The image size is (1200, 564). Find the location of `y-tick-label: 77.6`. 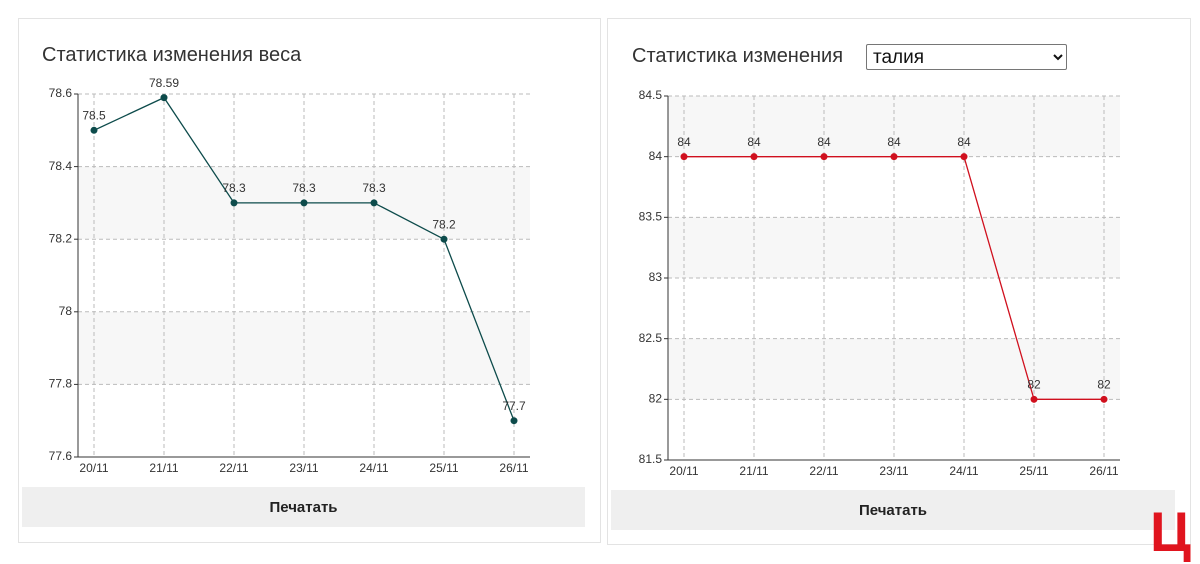

y-tick-label: 77.6 is located at coordinates (61, 456).